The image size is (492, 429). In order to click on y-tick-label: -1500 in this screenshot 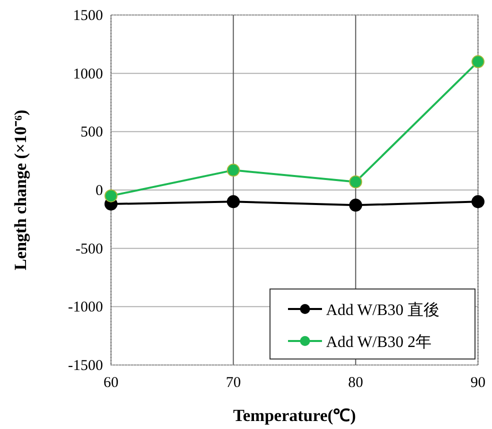, I will do `click(85, 366)`.